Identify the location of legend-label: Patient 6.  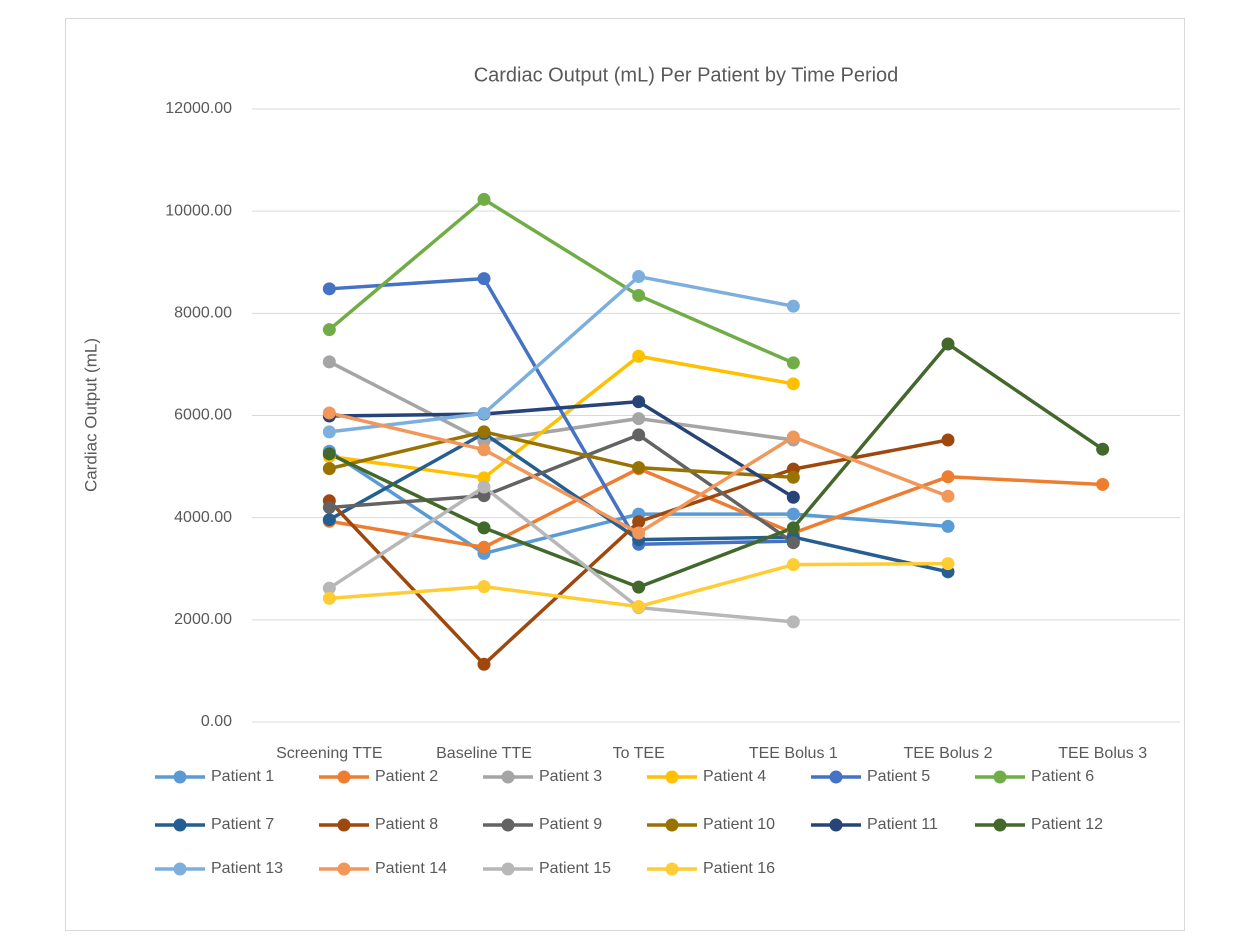
(1062, 776).